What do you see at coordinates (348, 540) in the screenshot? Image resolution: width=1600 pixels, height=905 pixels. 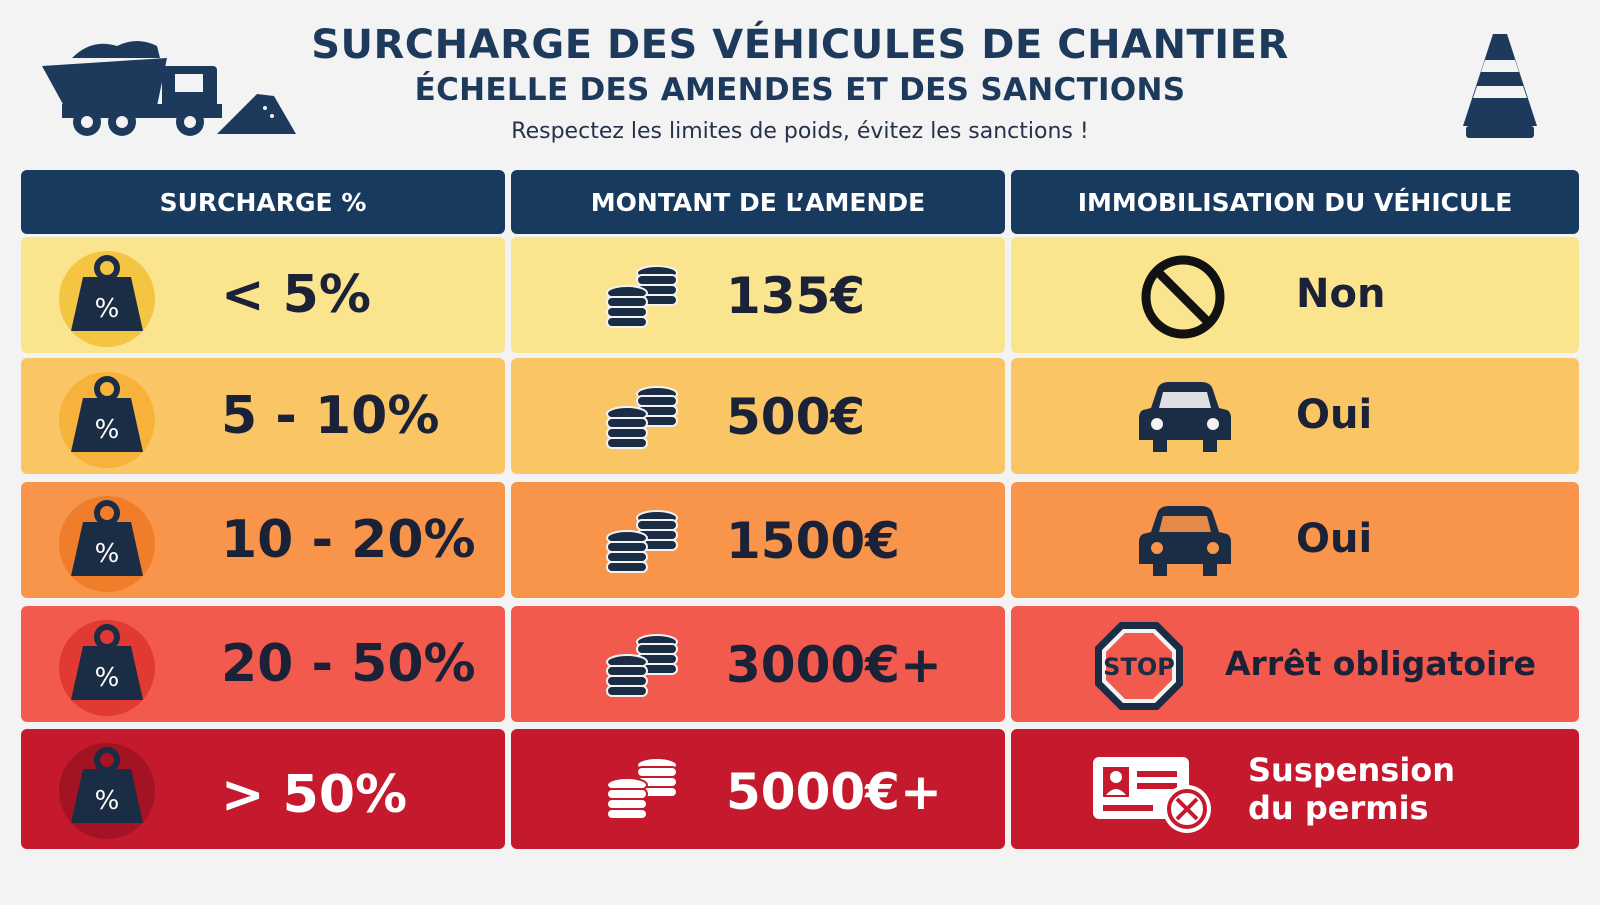 I see `surcharge-value: 10 - 20%` at bounding box center [348, 540].